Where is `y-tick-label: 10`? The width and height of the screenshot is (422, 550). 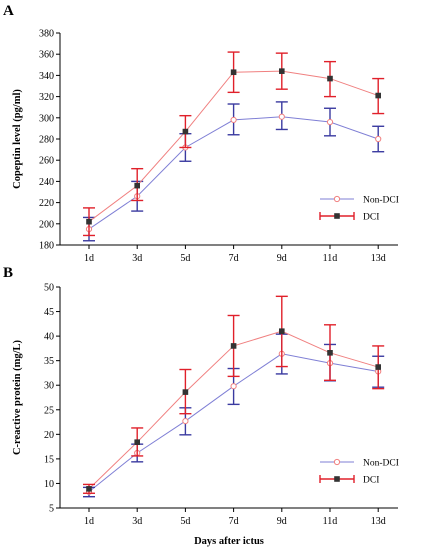 y-tick-label: 10 is located at coordinates (49, 484).